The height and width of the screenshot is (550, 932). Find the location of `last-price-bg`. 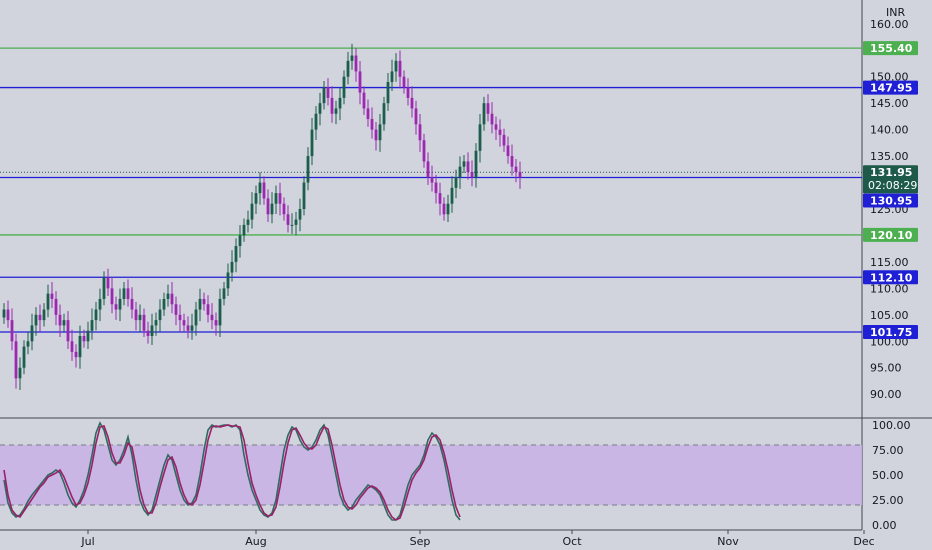

last-price-bg is located at coordinates (890, 179).